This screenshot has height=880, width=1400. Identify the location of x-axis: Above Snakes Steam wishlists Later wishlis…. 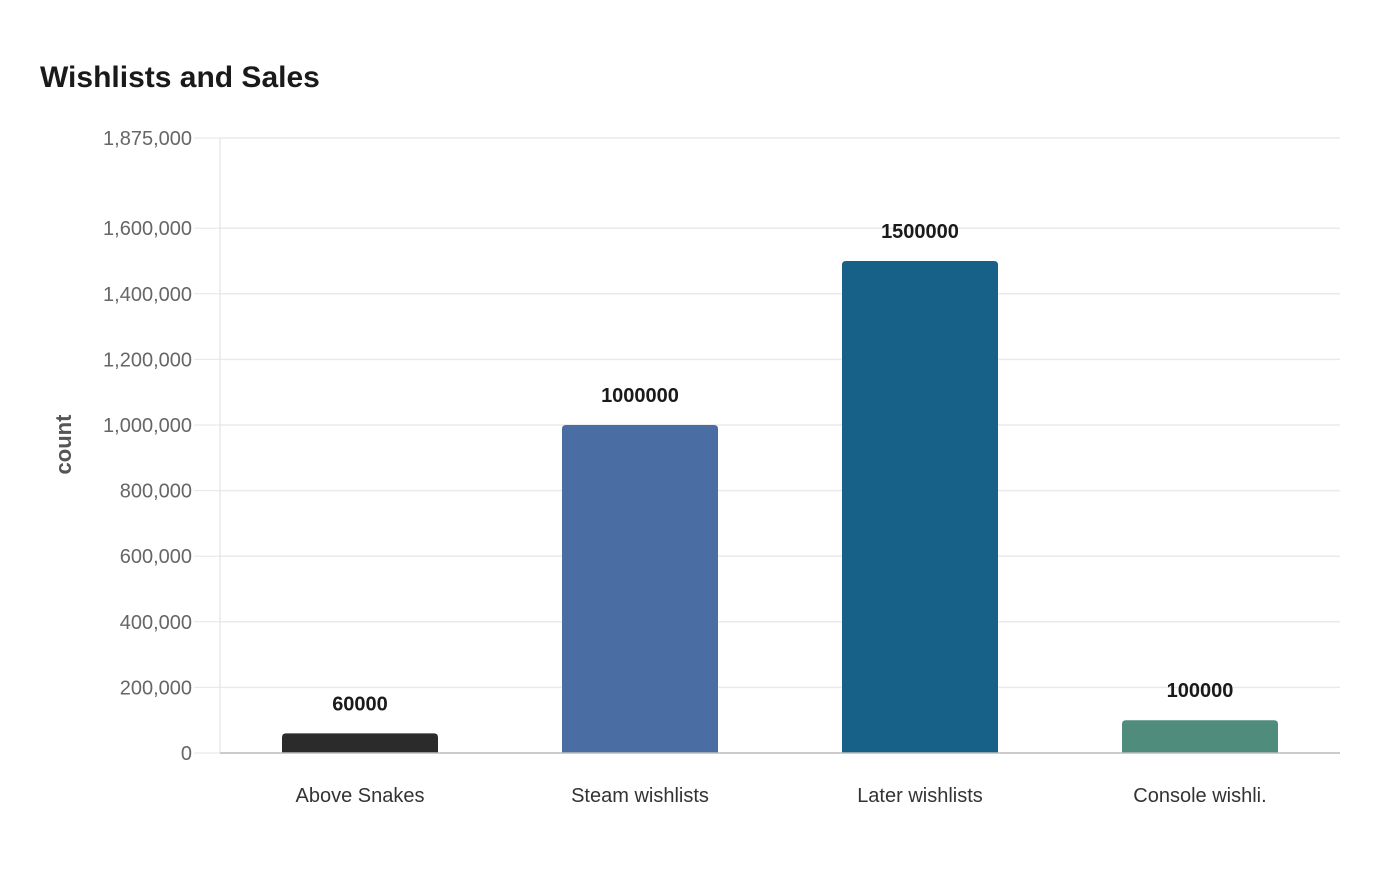
(780, 779).